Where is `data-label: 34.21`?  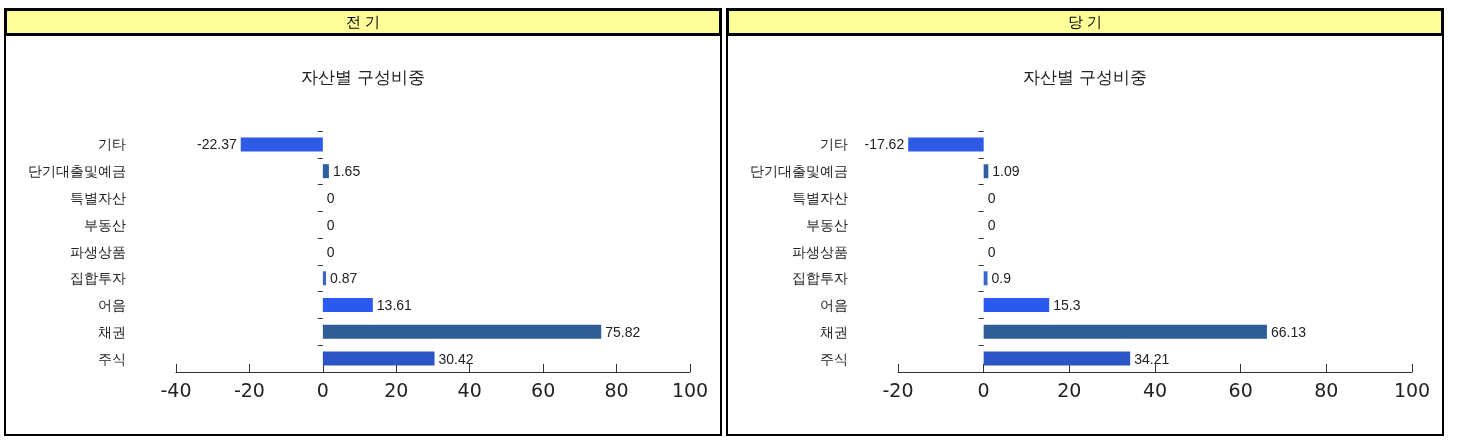 data-label: 34.21 is located at coordinates (1152, 358).